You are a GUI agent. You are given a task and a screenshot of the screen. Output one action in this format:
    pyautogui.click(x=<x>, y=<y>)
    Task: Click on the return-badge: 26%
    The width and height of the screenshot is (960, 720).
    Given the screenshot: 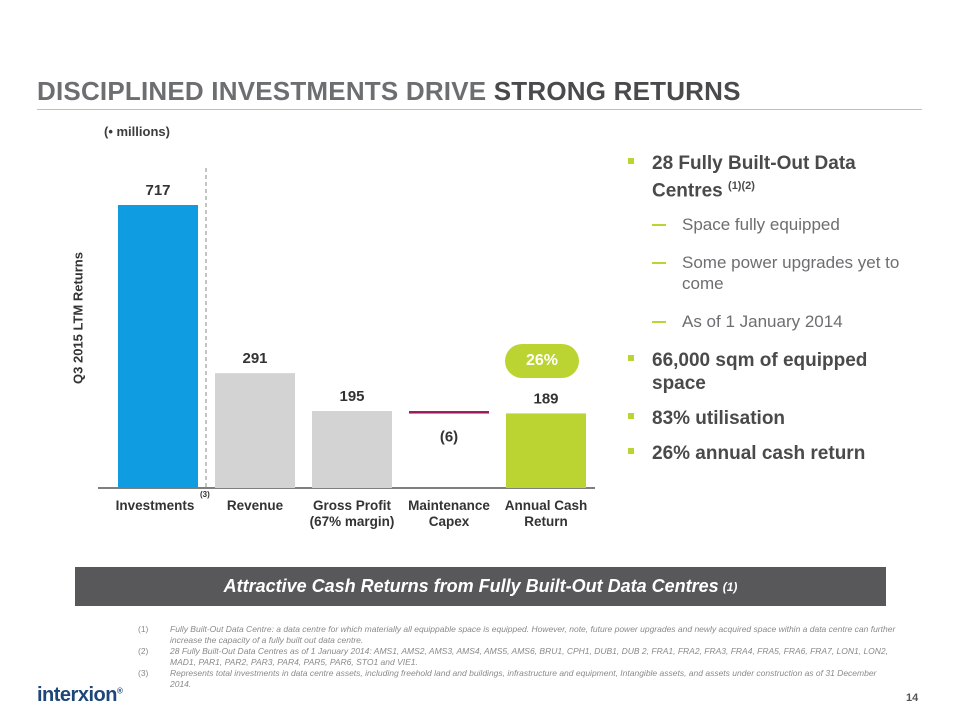 What is the action you would take?
    pyautogui.click(x=542, y=361)
    